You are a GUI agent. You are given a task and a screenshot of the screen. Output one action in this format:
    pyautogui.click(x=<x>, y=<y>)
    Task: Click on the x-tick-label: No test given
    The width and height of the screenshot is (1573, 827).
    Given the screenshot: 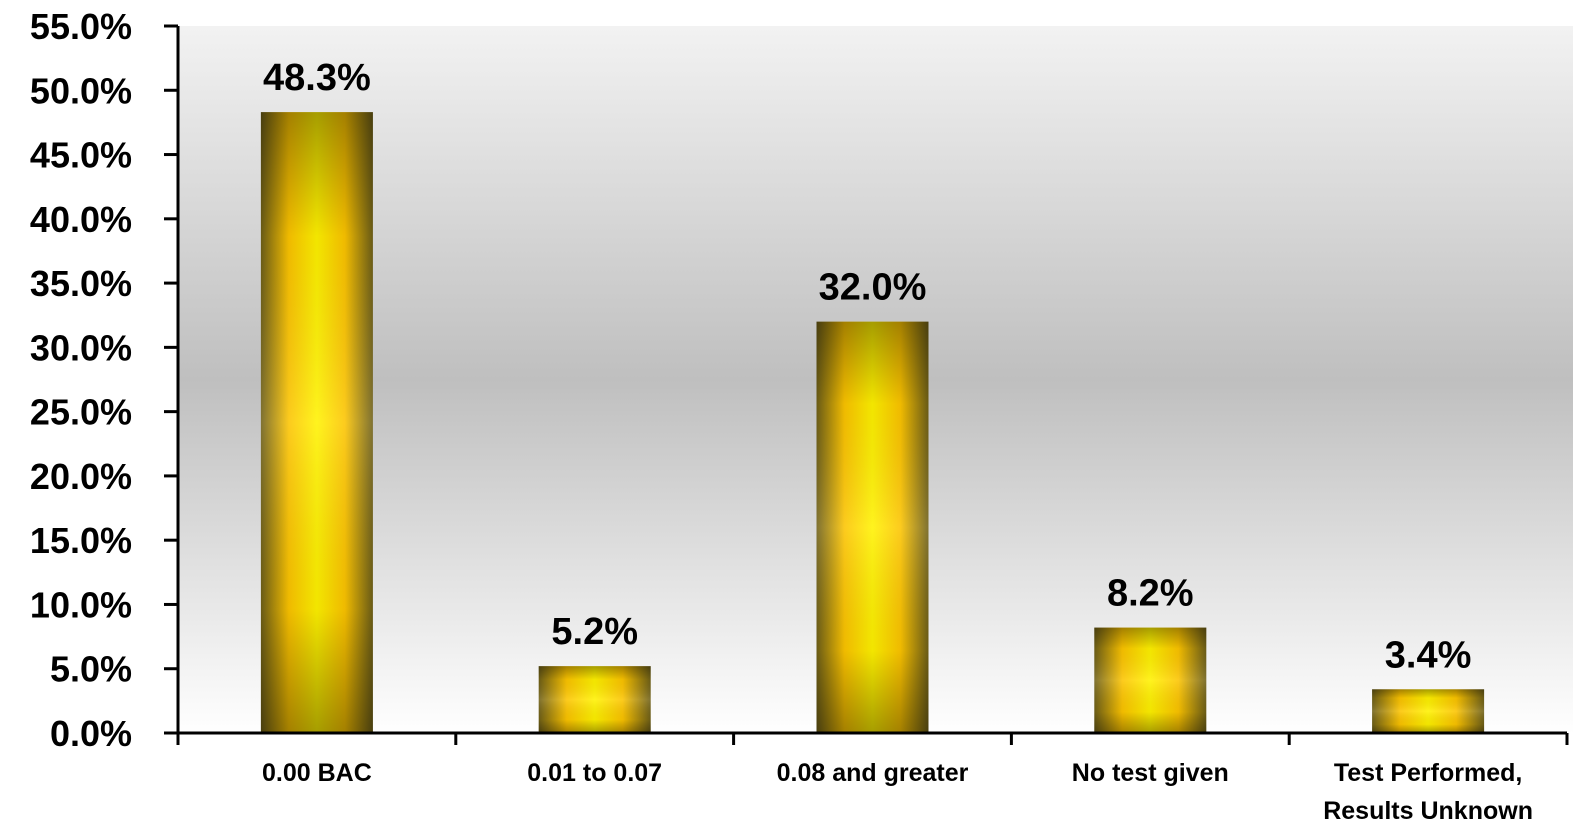 What is the action you would take?
    pyautogui.click(x=1150, y=773)
    